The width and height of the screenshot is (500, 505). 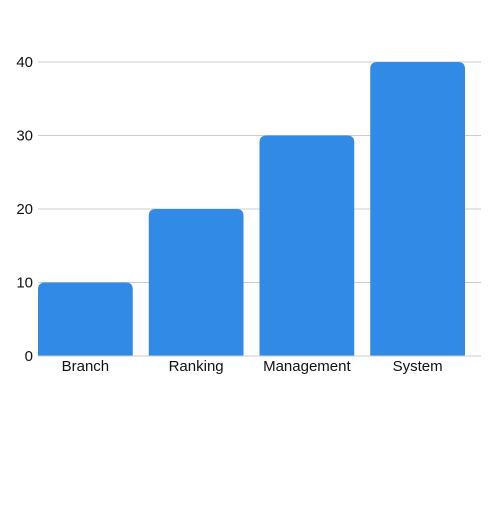 I want to click on y-tick-label: 40, so click(x=24, y=62).